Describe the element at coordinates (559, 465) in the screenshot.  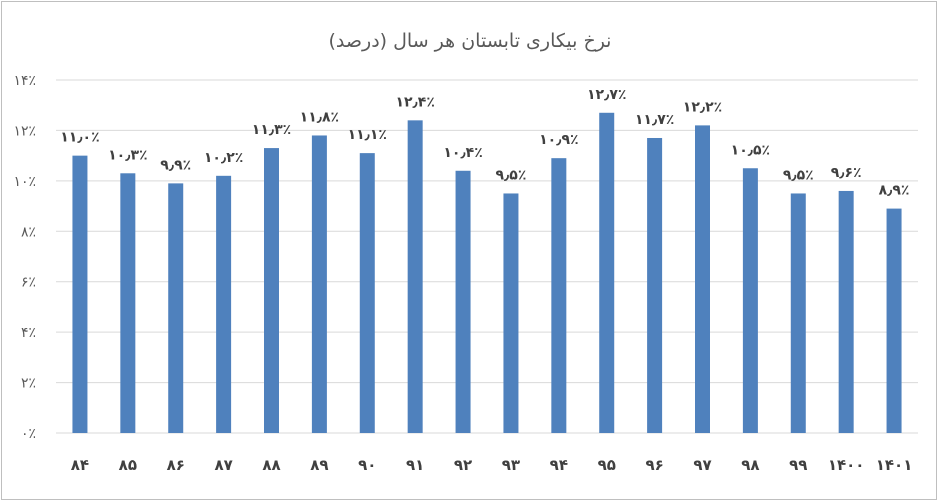
I see `x-tick-label: ۹۴` at that location.